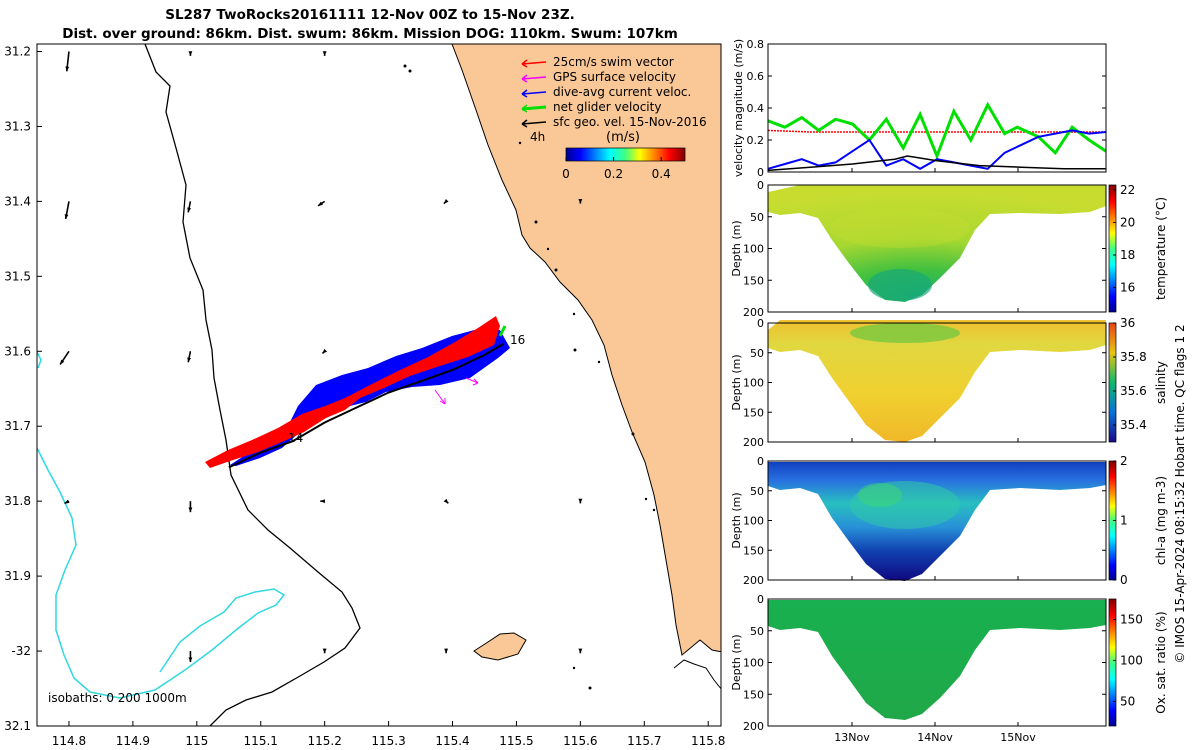 The width and height of the screenshot is (1200, 750). I want to click on colorbar-tick-label: 22, so click(1127, 190).